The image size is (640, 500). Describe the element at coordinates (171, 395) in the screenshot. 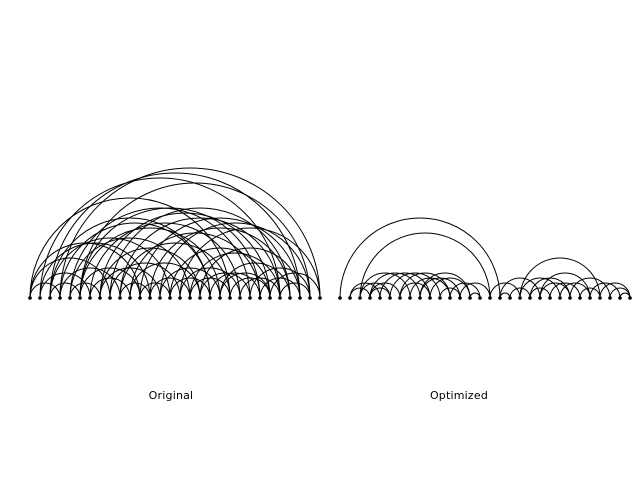

I see `original-caption: Original` at that location.